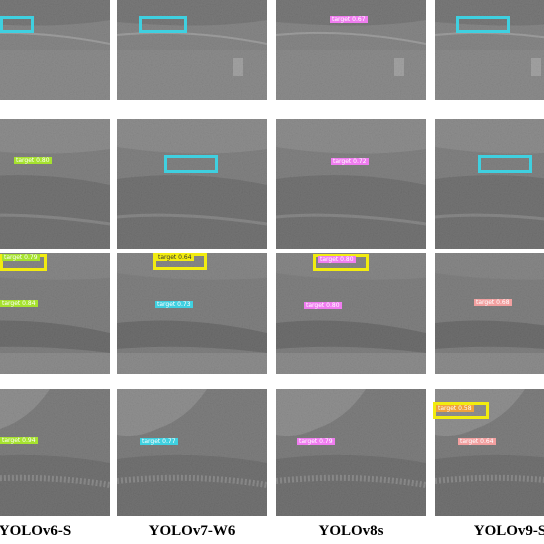  Describe the element at coordinates (323, 305) in the screenshot. I see `detection-label-r3-c3-b: target 0.80` at that location.